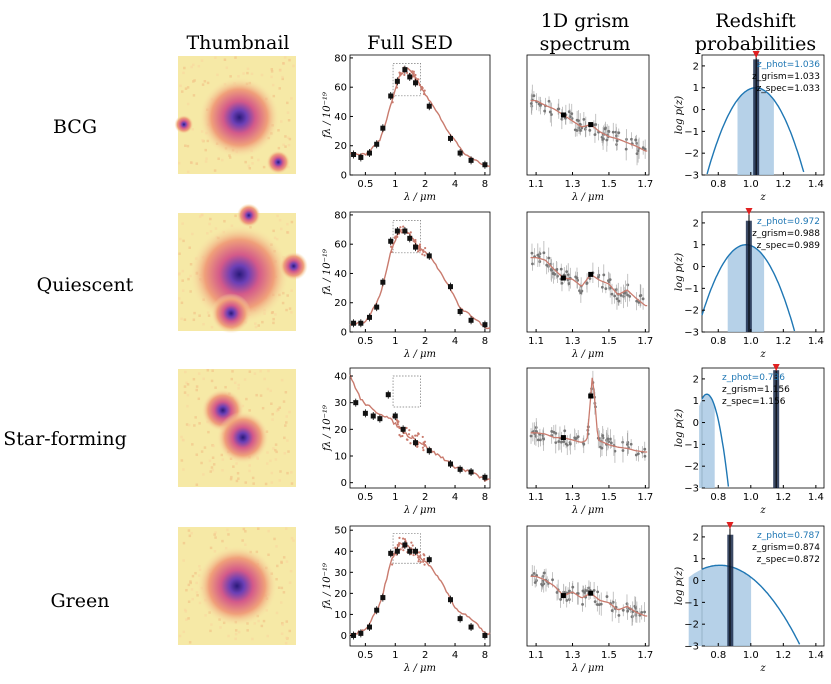  What do you see at coordinates (691, 445) in the screenshot?
I see `pz-ytick-label: −1` at bounding box center [691, 445].